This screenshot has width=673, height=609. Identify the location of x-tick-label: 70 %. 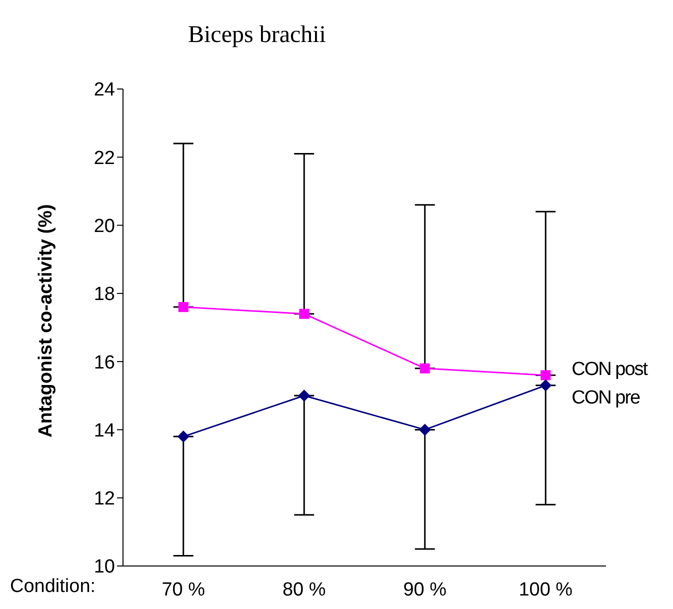
(184, 589).